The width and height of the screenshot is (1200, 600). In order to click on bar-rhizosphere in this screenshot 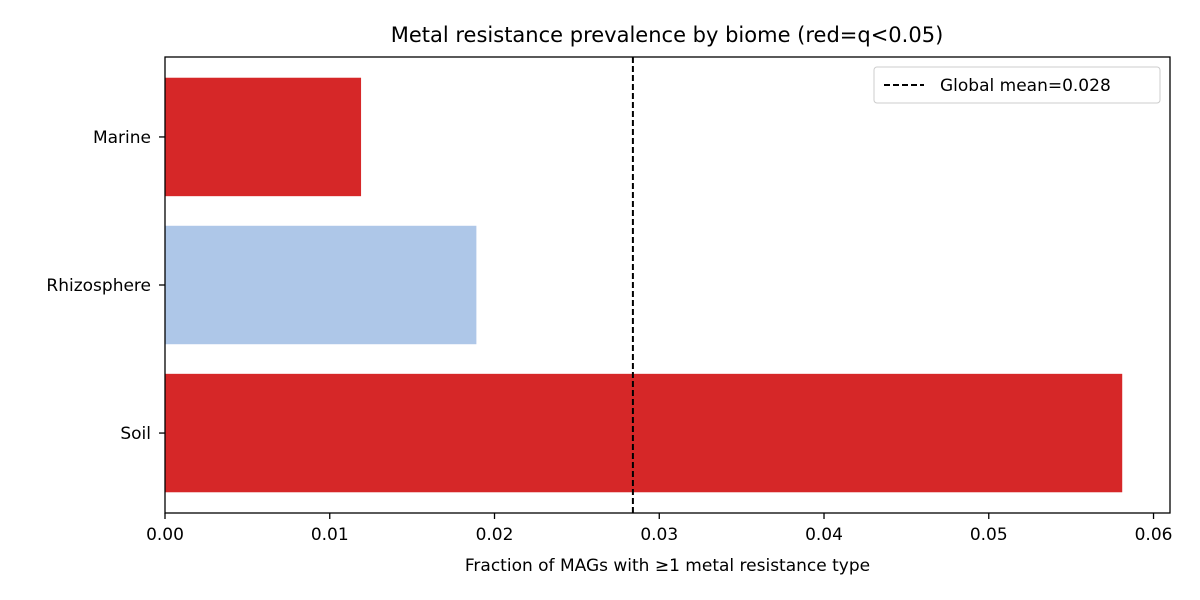, I will do `click(321, 285)`.